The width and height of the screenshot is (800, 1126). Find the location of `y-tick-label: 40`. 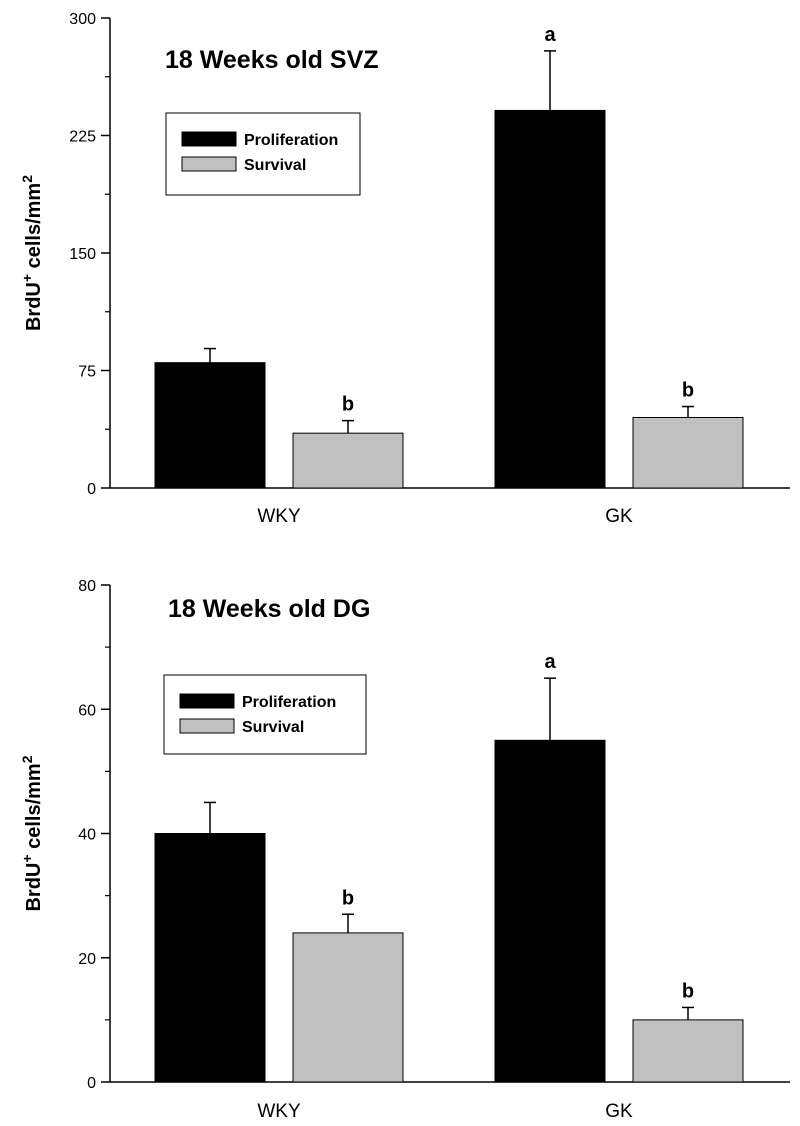

y-tick-label: 40 is located at coordinates (87, 835).